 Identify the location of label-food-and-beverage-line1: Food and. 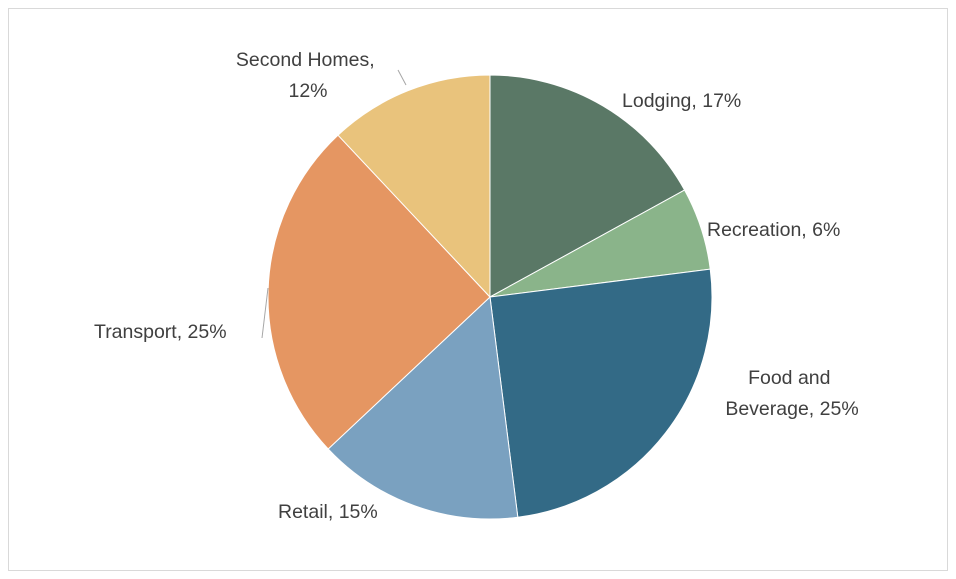
(789, 378).